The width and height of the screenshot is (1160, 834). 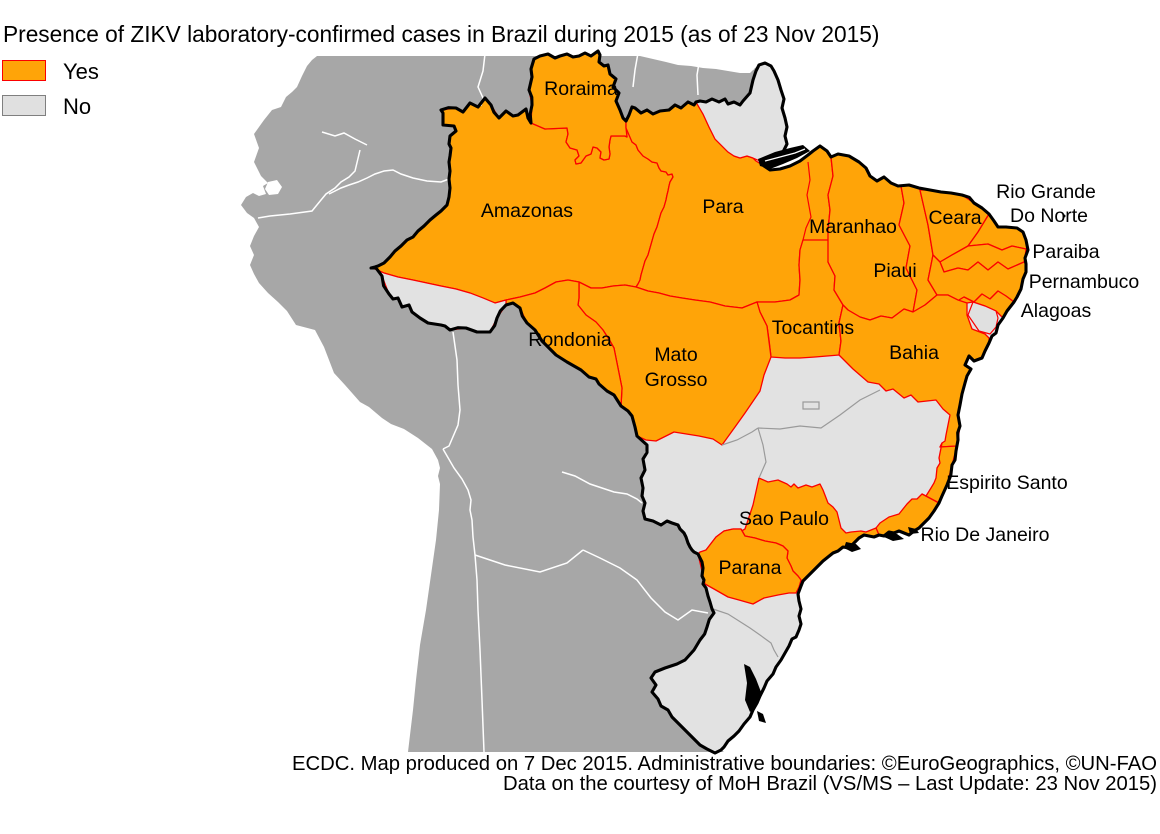 I want to click on svg-text: Grosso, so click(x=676, y=380).